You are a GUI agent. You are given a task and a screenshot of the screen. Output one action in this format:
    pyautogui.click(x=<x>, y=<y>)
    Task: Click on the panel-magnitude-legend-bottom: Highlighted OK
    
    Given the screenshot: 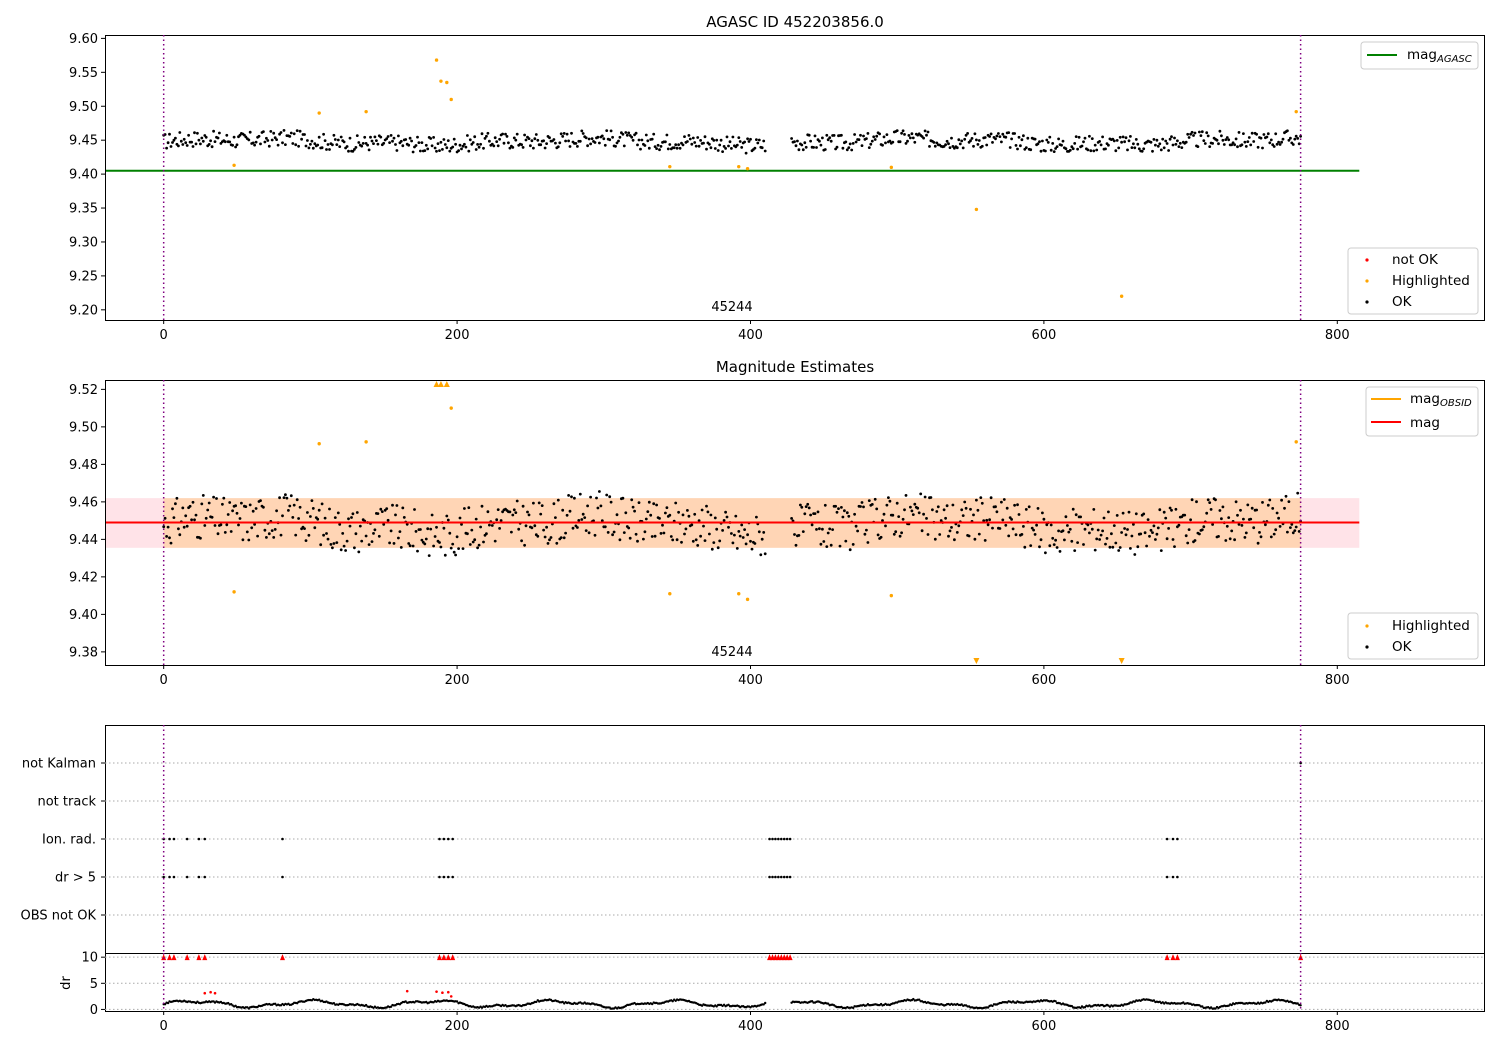 What is the action you would take?
    pyautogui.click(x=1413, y=636)
    